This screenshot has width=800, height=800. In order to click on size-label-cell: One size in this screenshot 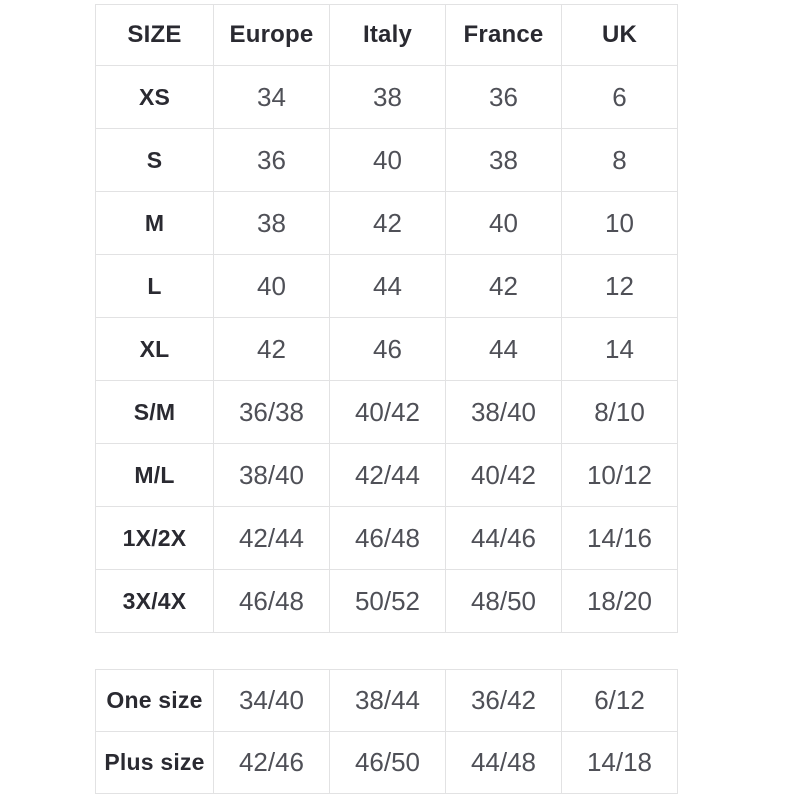, I will do `click(154, 700)`.